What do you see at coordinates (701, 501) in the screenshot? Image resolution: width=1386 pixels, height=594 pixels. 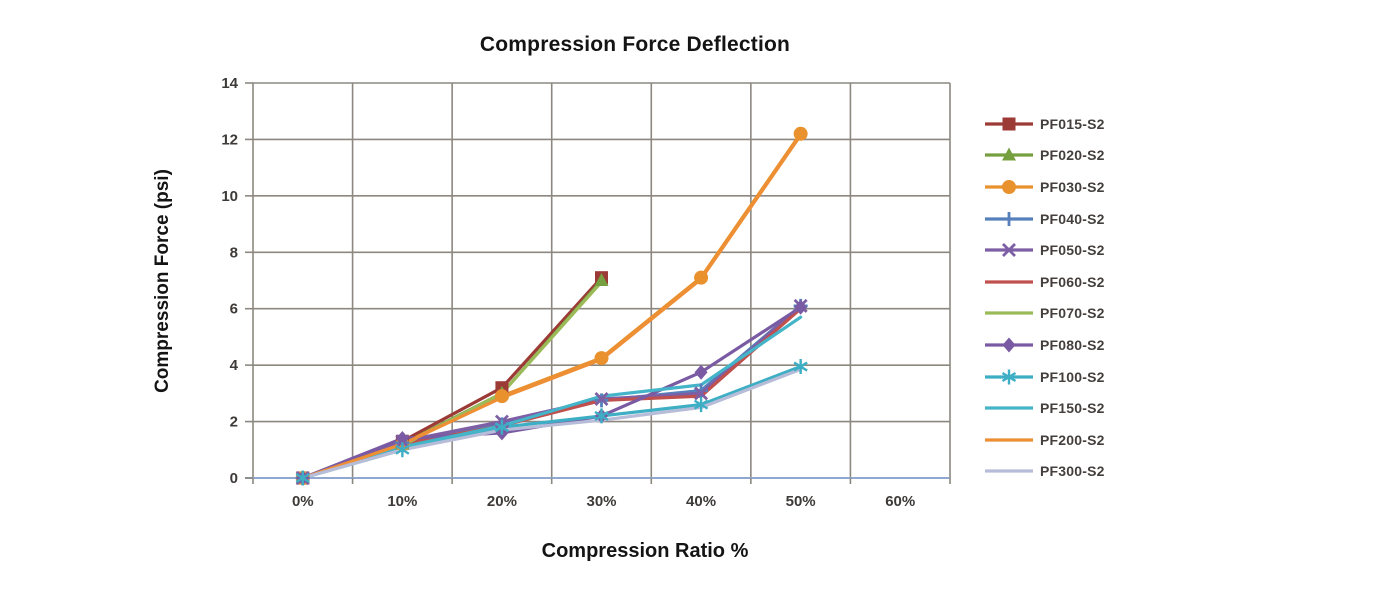 I see `x-tick-label: 40%` at bounding box center [701, 501].